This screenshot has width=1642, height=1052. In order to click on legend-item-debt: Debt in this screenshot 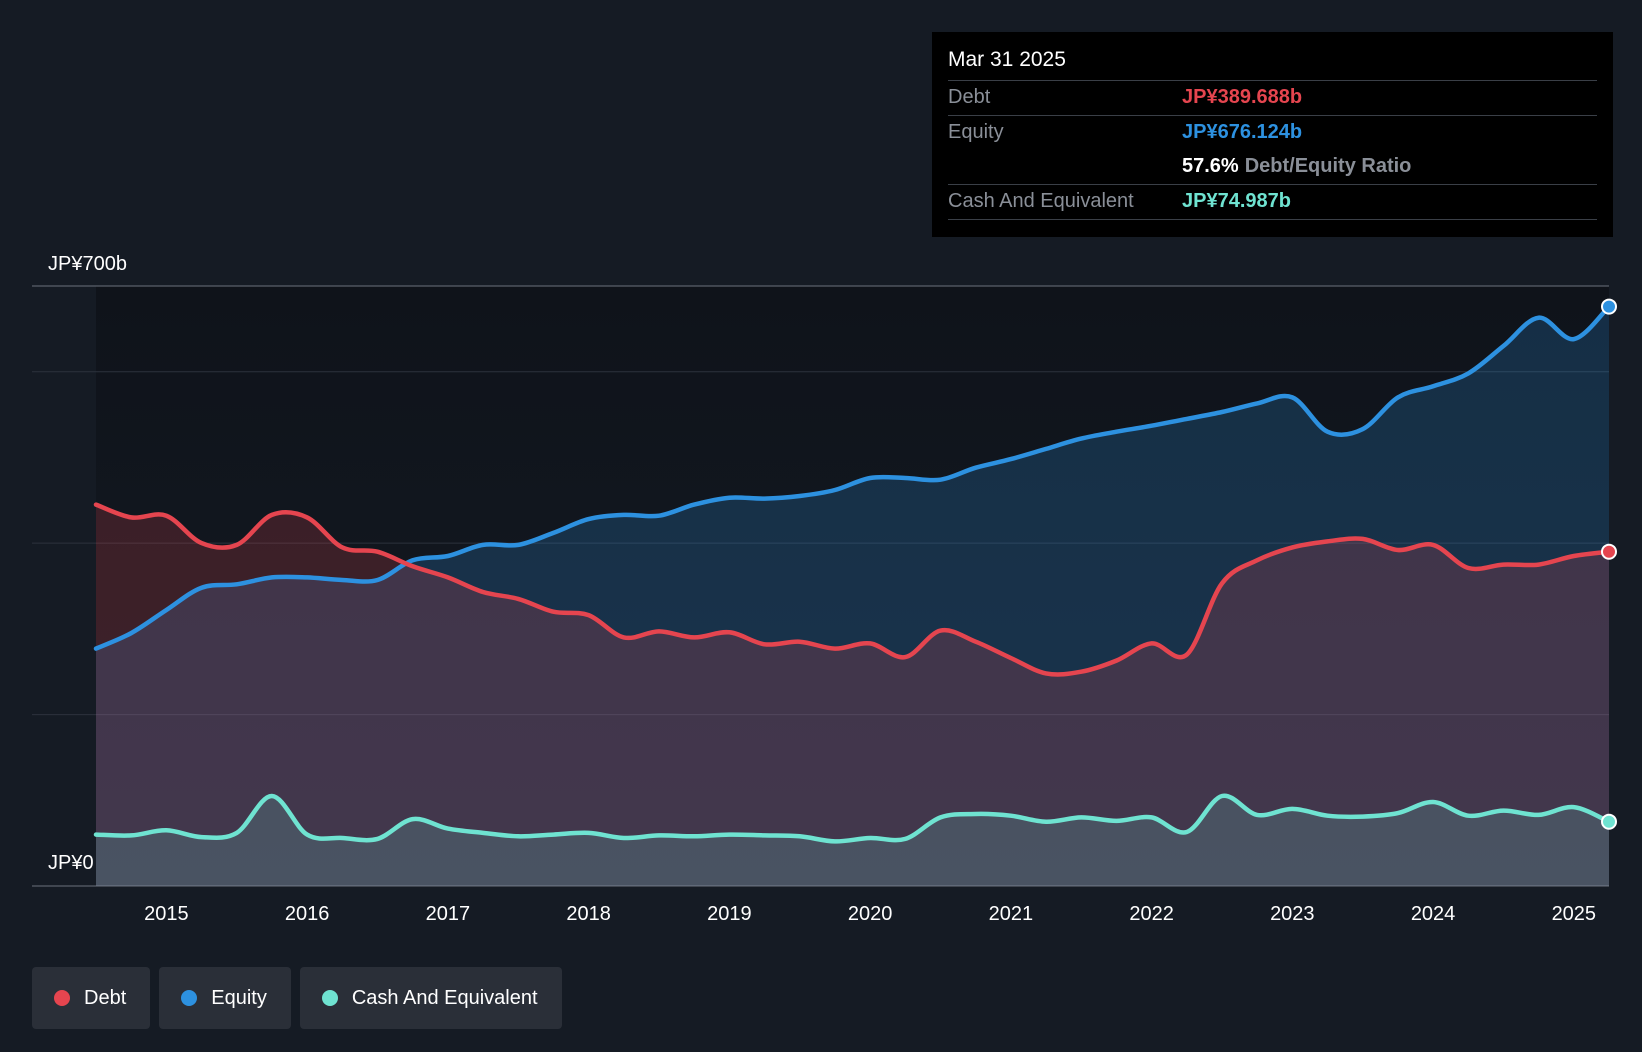, I will do `click(91, 998)`.